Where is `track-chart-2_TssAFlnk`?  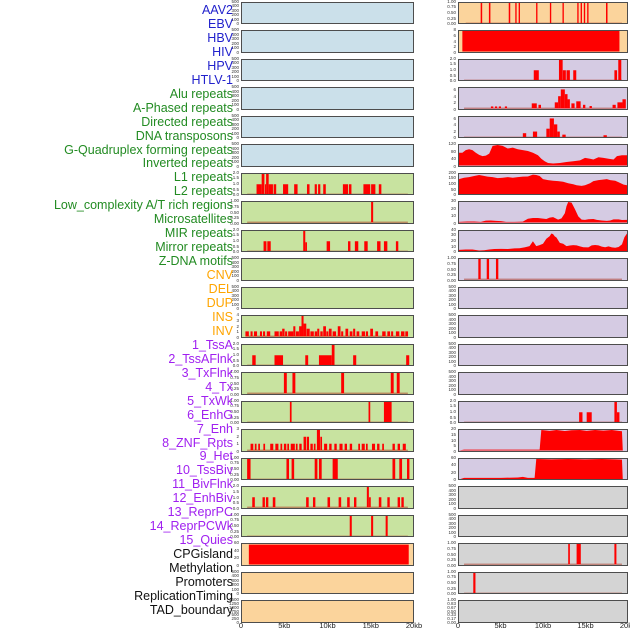
track-chart-2_TssAFlnk is located at coordinates (545, 99).